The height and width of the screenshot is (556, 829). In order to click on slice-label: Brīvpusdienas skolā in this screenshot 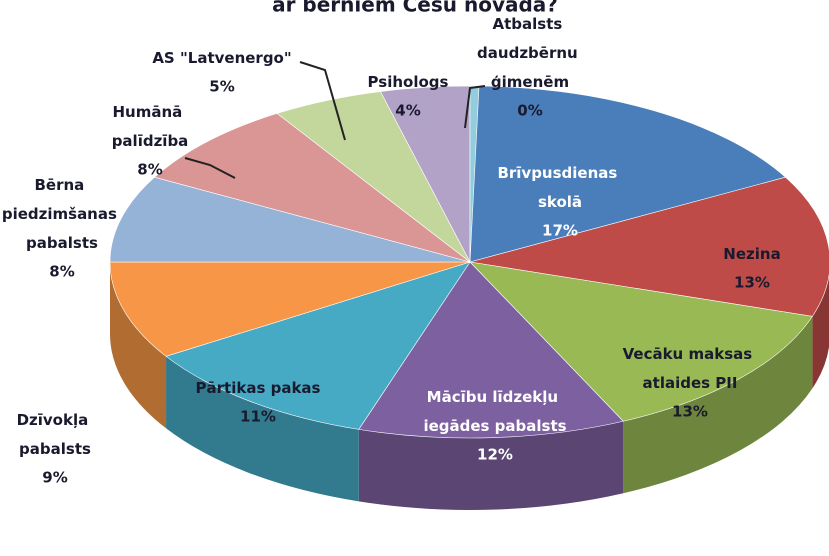, I will do `click(559, 187)`.